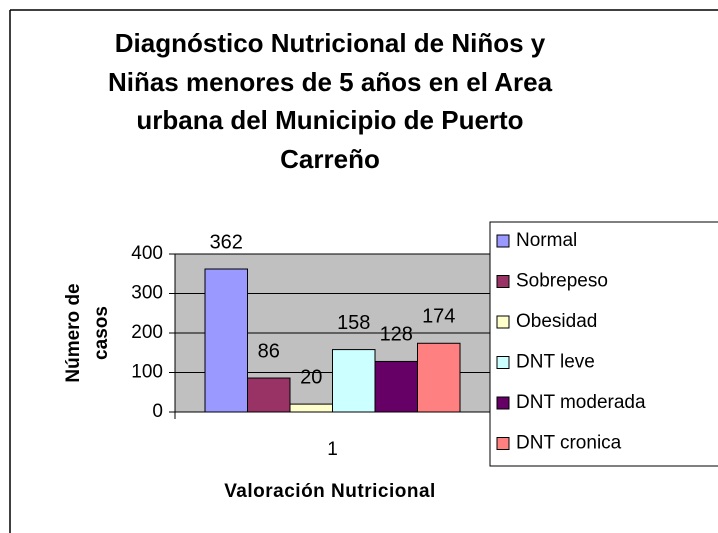 The image size is (718, 533). Describe the element at coordinates (269, 351) in the screenshot. I see `data-label: 86` at that location.